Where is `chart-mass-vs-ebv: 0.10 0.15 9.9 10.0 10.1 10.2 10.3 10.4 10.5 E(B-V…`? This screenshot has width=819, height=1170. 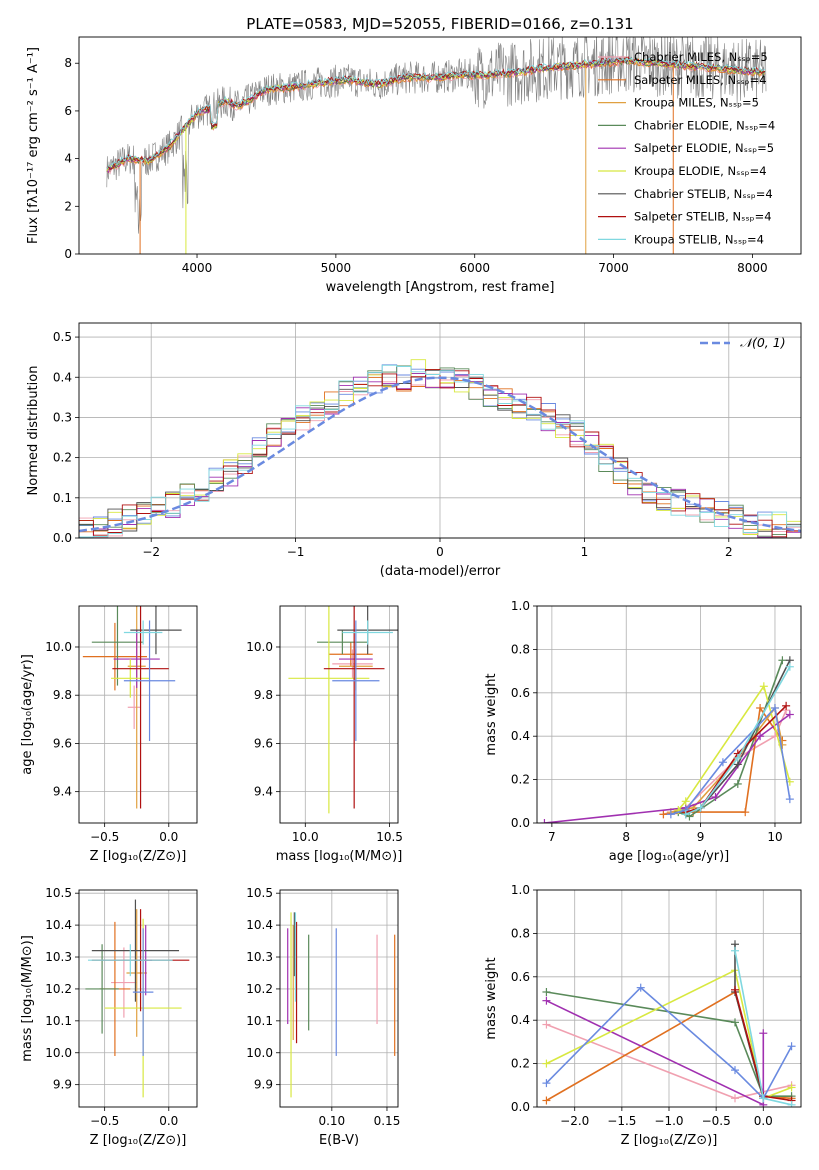 chart-mass-vs-ebv: 0.10 0.15 9.9 10.0 10.1 10.2 10.3 10.4 10.5 E(B-V… is located at coordinates (323, 1017).